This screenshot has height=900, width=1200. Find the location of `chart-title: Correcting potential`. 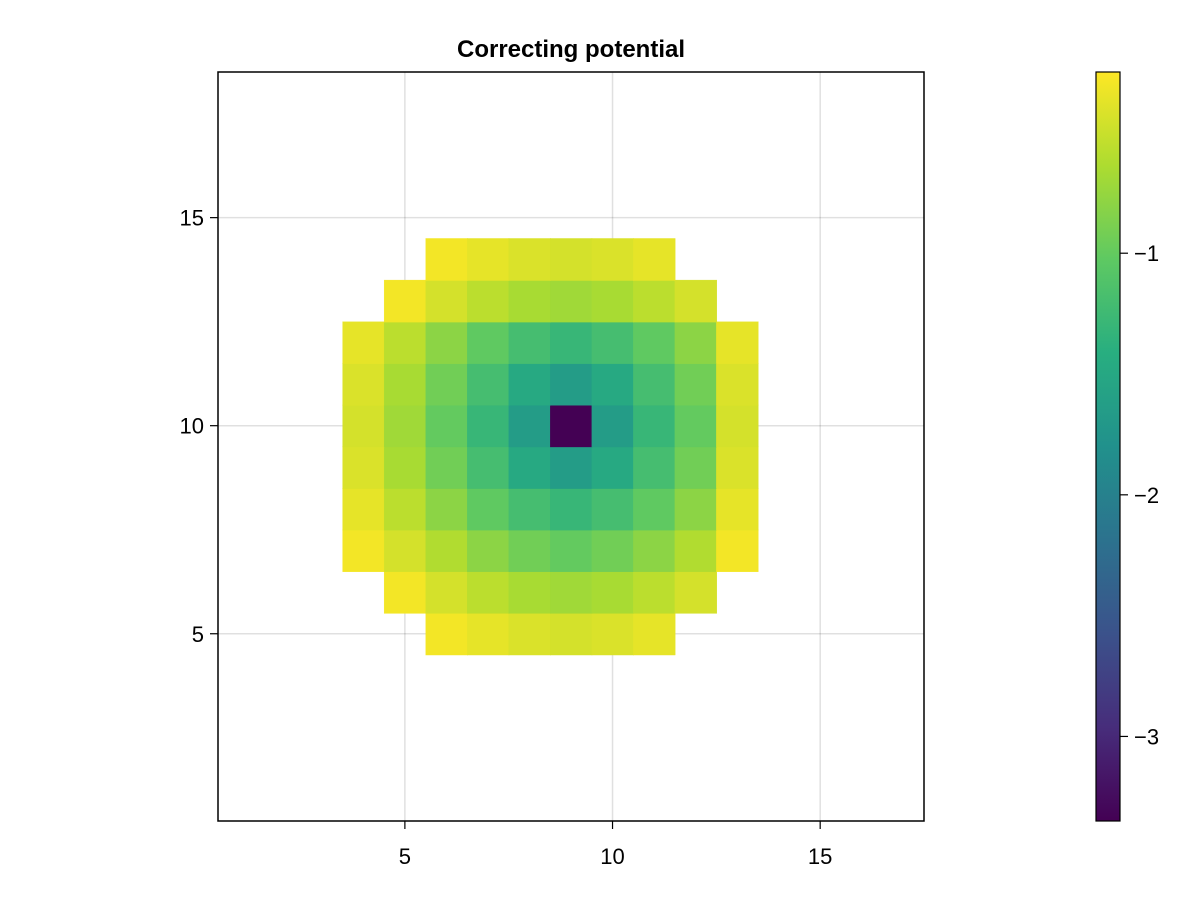

chart-title: Correcting potential is located at coordinates (571, 49).